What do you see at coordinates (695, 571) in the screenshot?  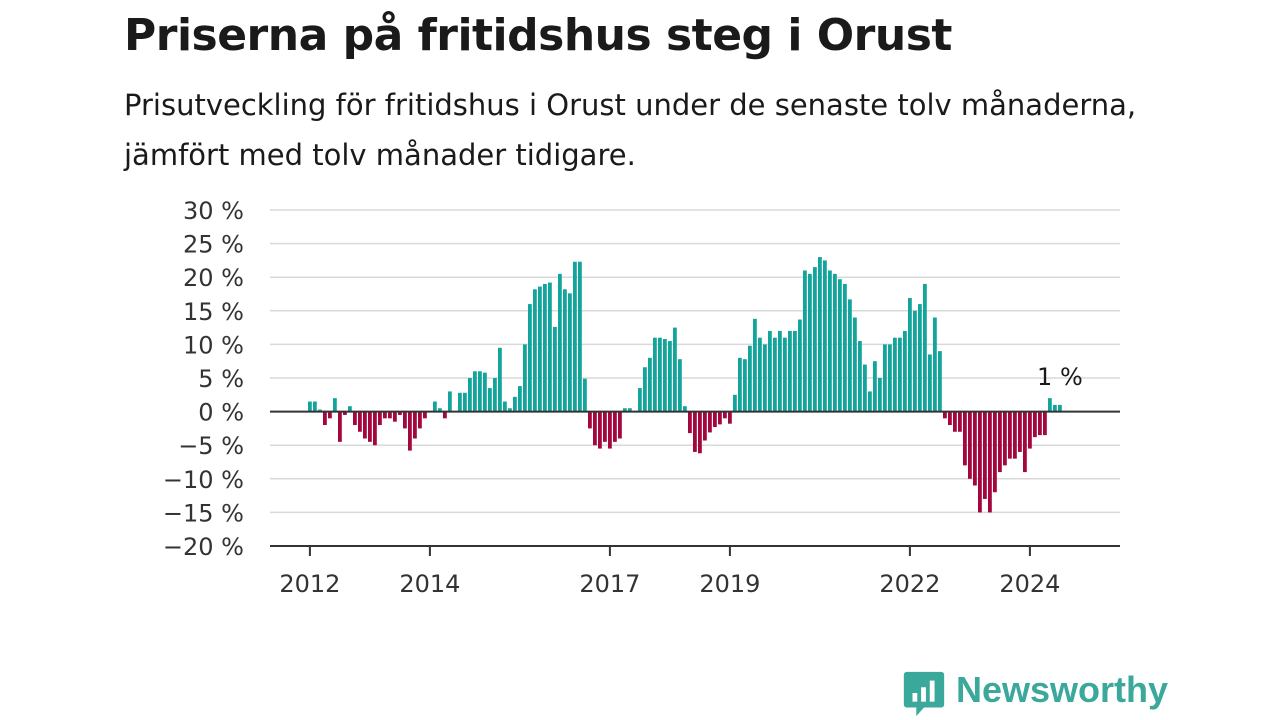 I see `x-axis: 2012 2014 2017 2019 2022 2024` at bounding box center [695, 571].